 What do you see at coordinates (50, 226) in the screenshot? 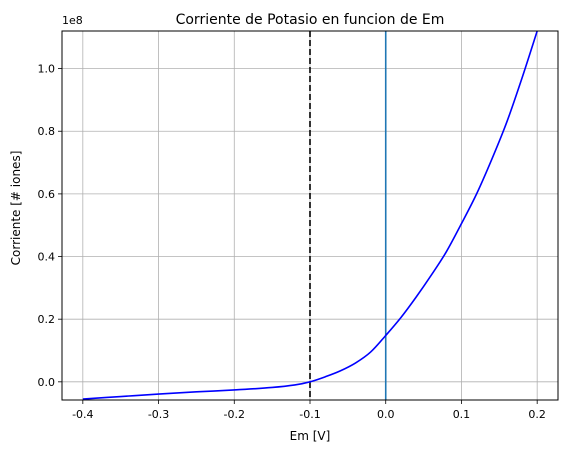
I see `y-ticks: 0.0 0.2 0.4 0.6 0.8 1.0` at bounding box center [50, 226].